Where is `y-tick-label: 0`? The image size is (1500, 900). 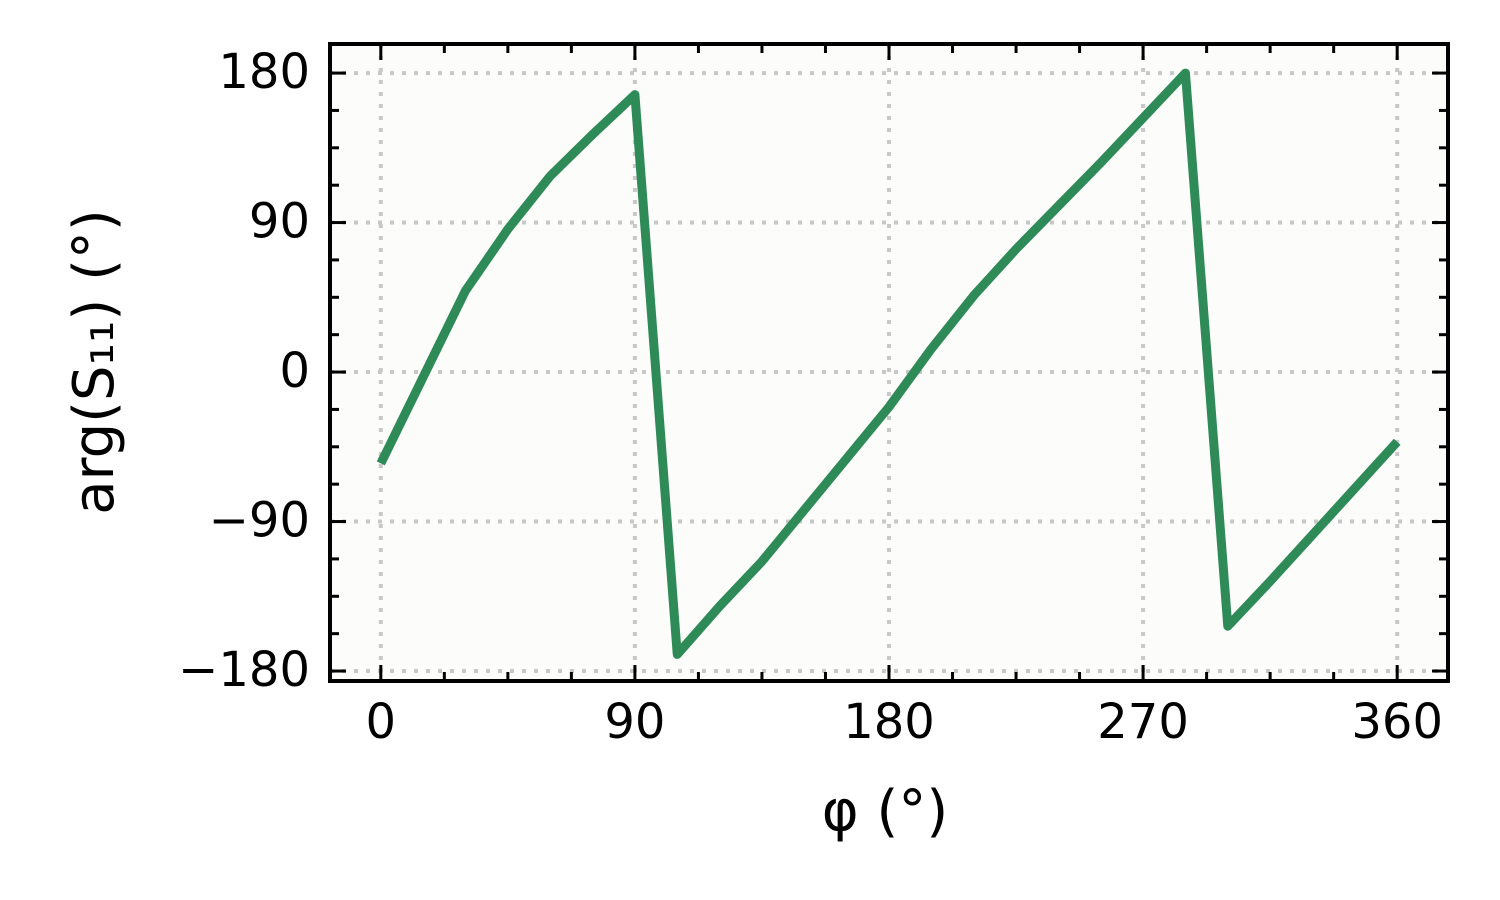
y-tick-label: 0 is located at coordinates (294, 371).